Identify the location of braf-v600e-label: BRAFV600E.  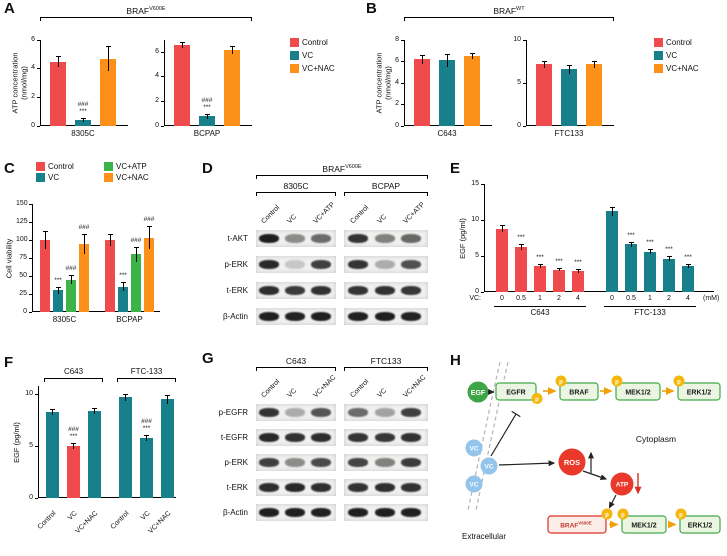
(576, 525).